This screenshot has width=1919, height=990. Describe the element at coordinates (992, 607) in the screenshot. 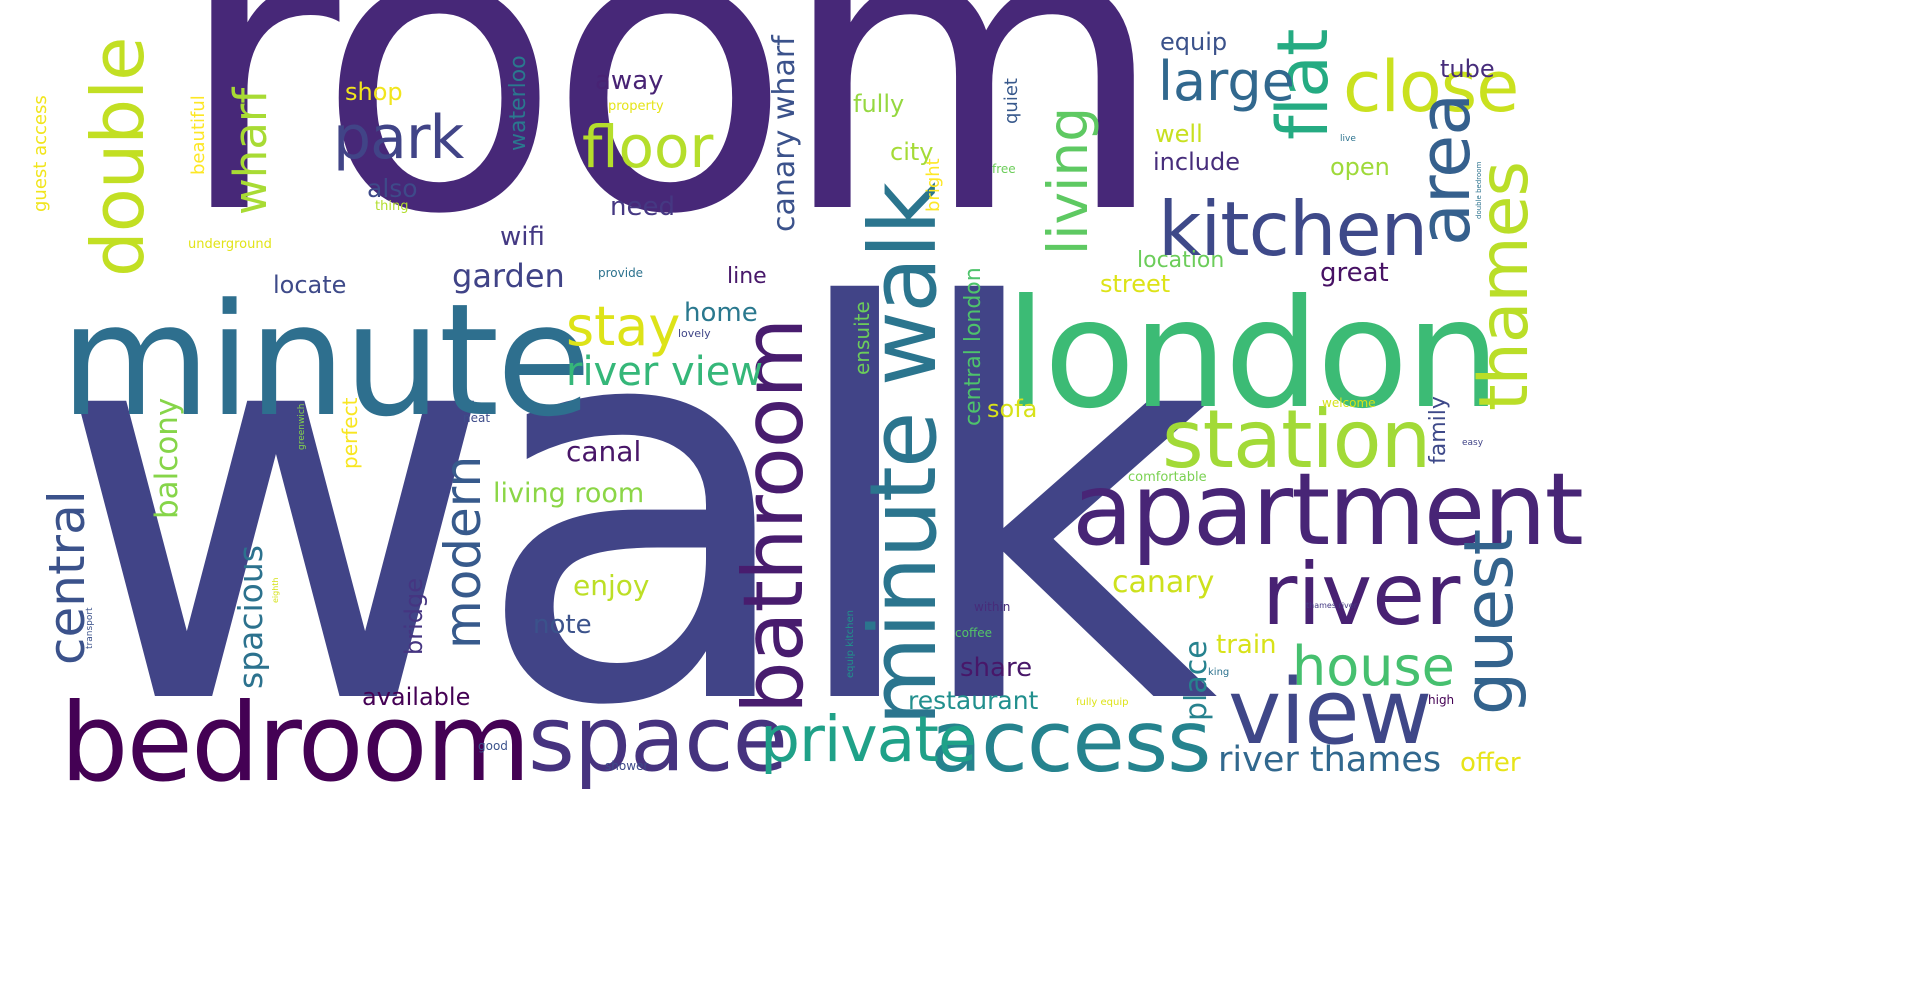

I see `word-within: within` at that location.